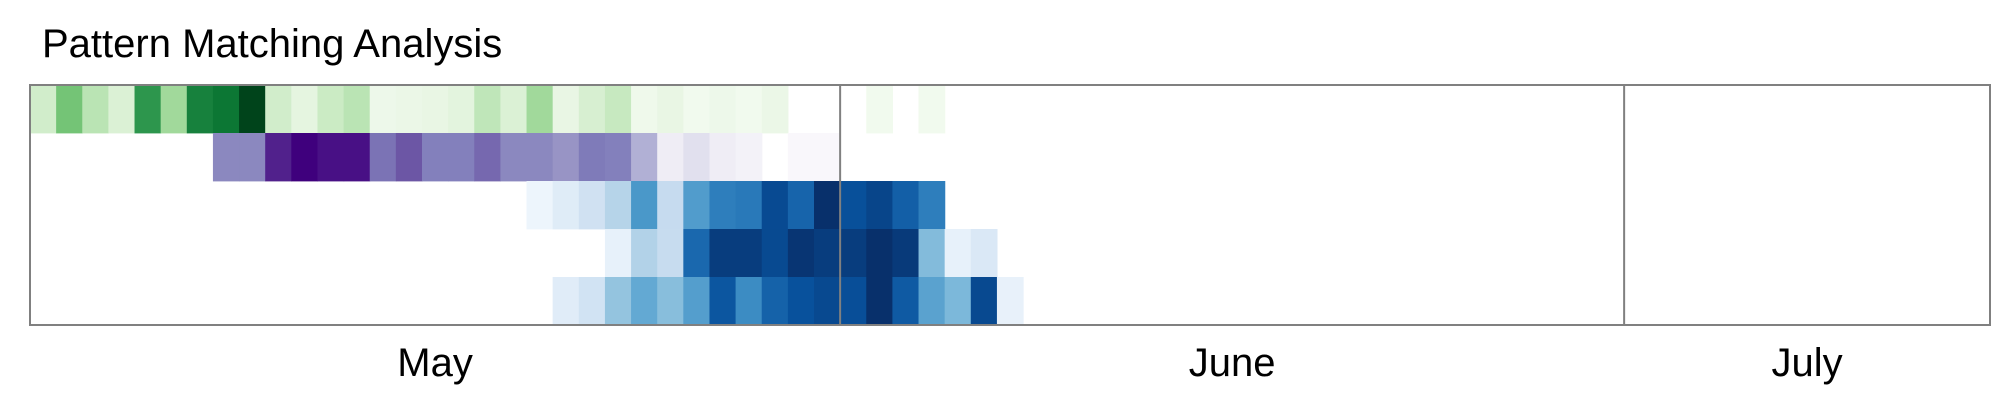 The width and height of the screenshot is (2009, 417). Describe the element at coordinates (435, 363) in the screenshot. I see `month-label: May` at that location.